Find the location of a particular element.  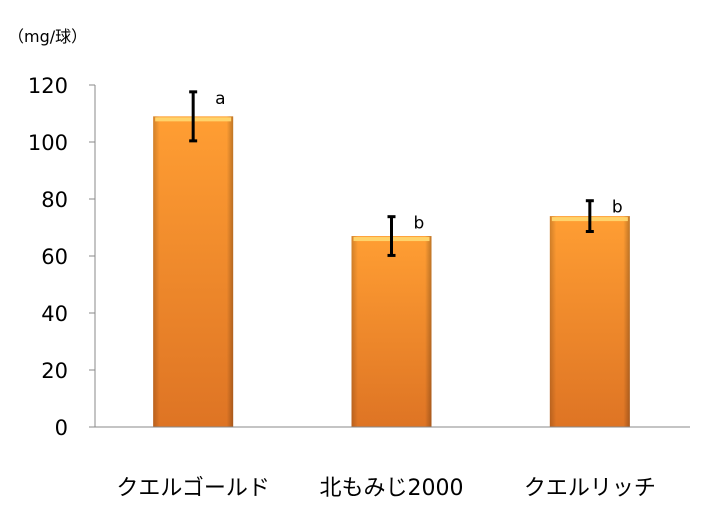

x-category-label: クエルゴールド is located at coordinates (193, 488).